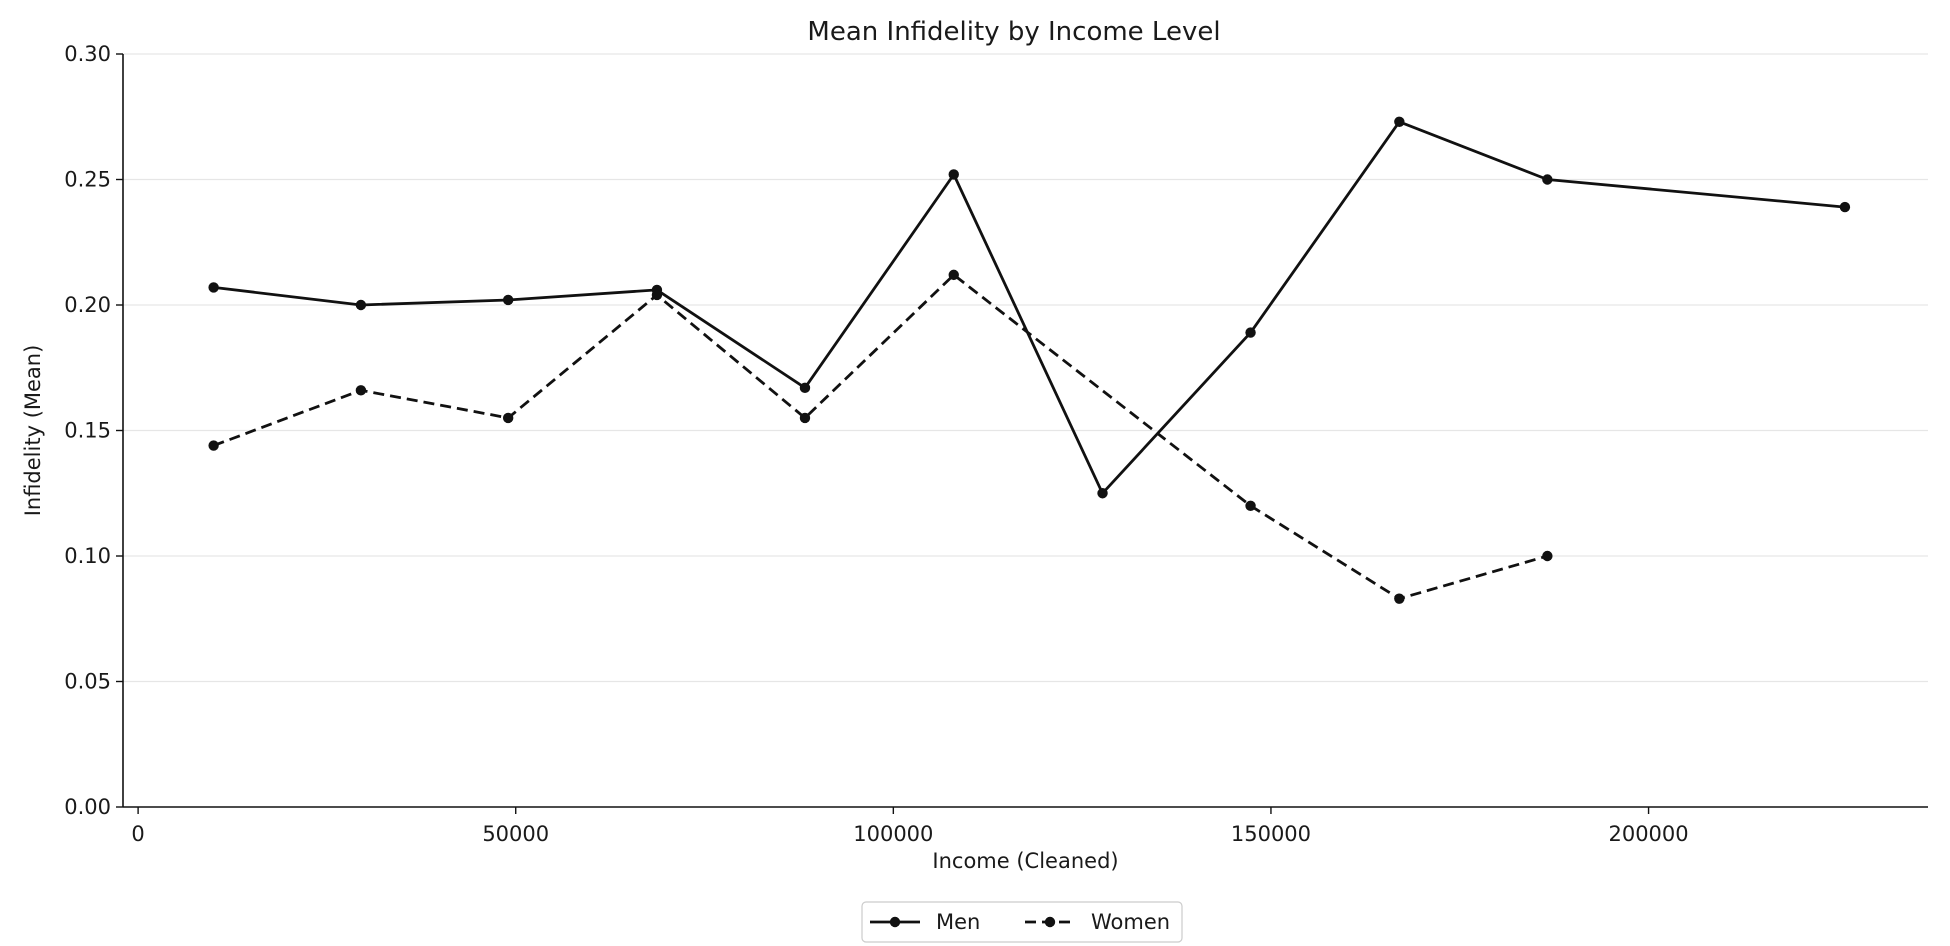  Describe the element at coordinates (87, 54) in the screenshot. I see `y-tick-label: 0.30` at that location.